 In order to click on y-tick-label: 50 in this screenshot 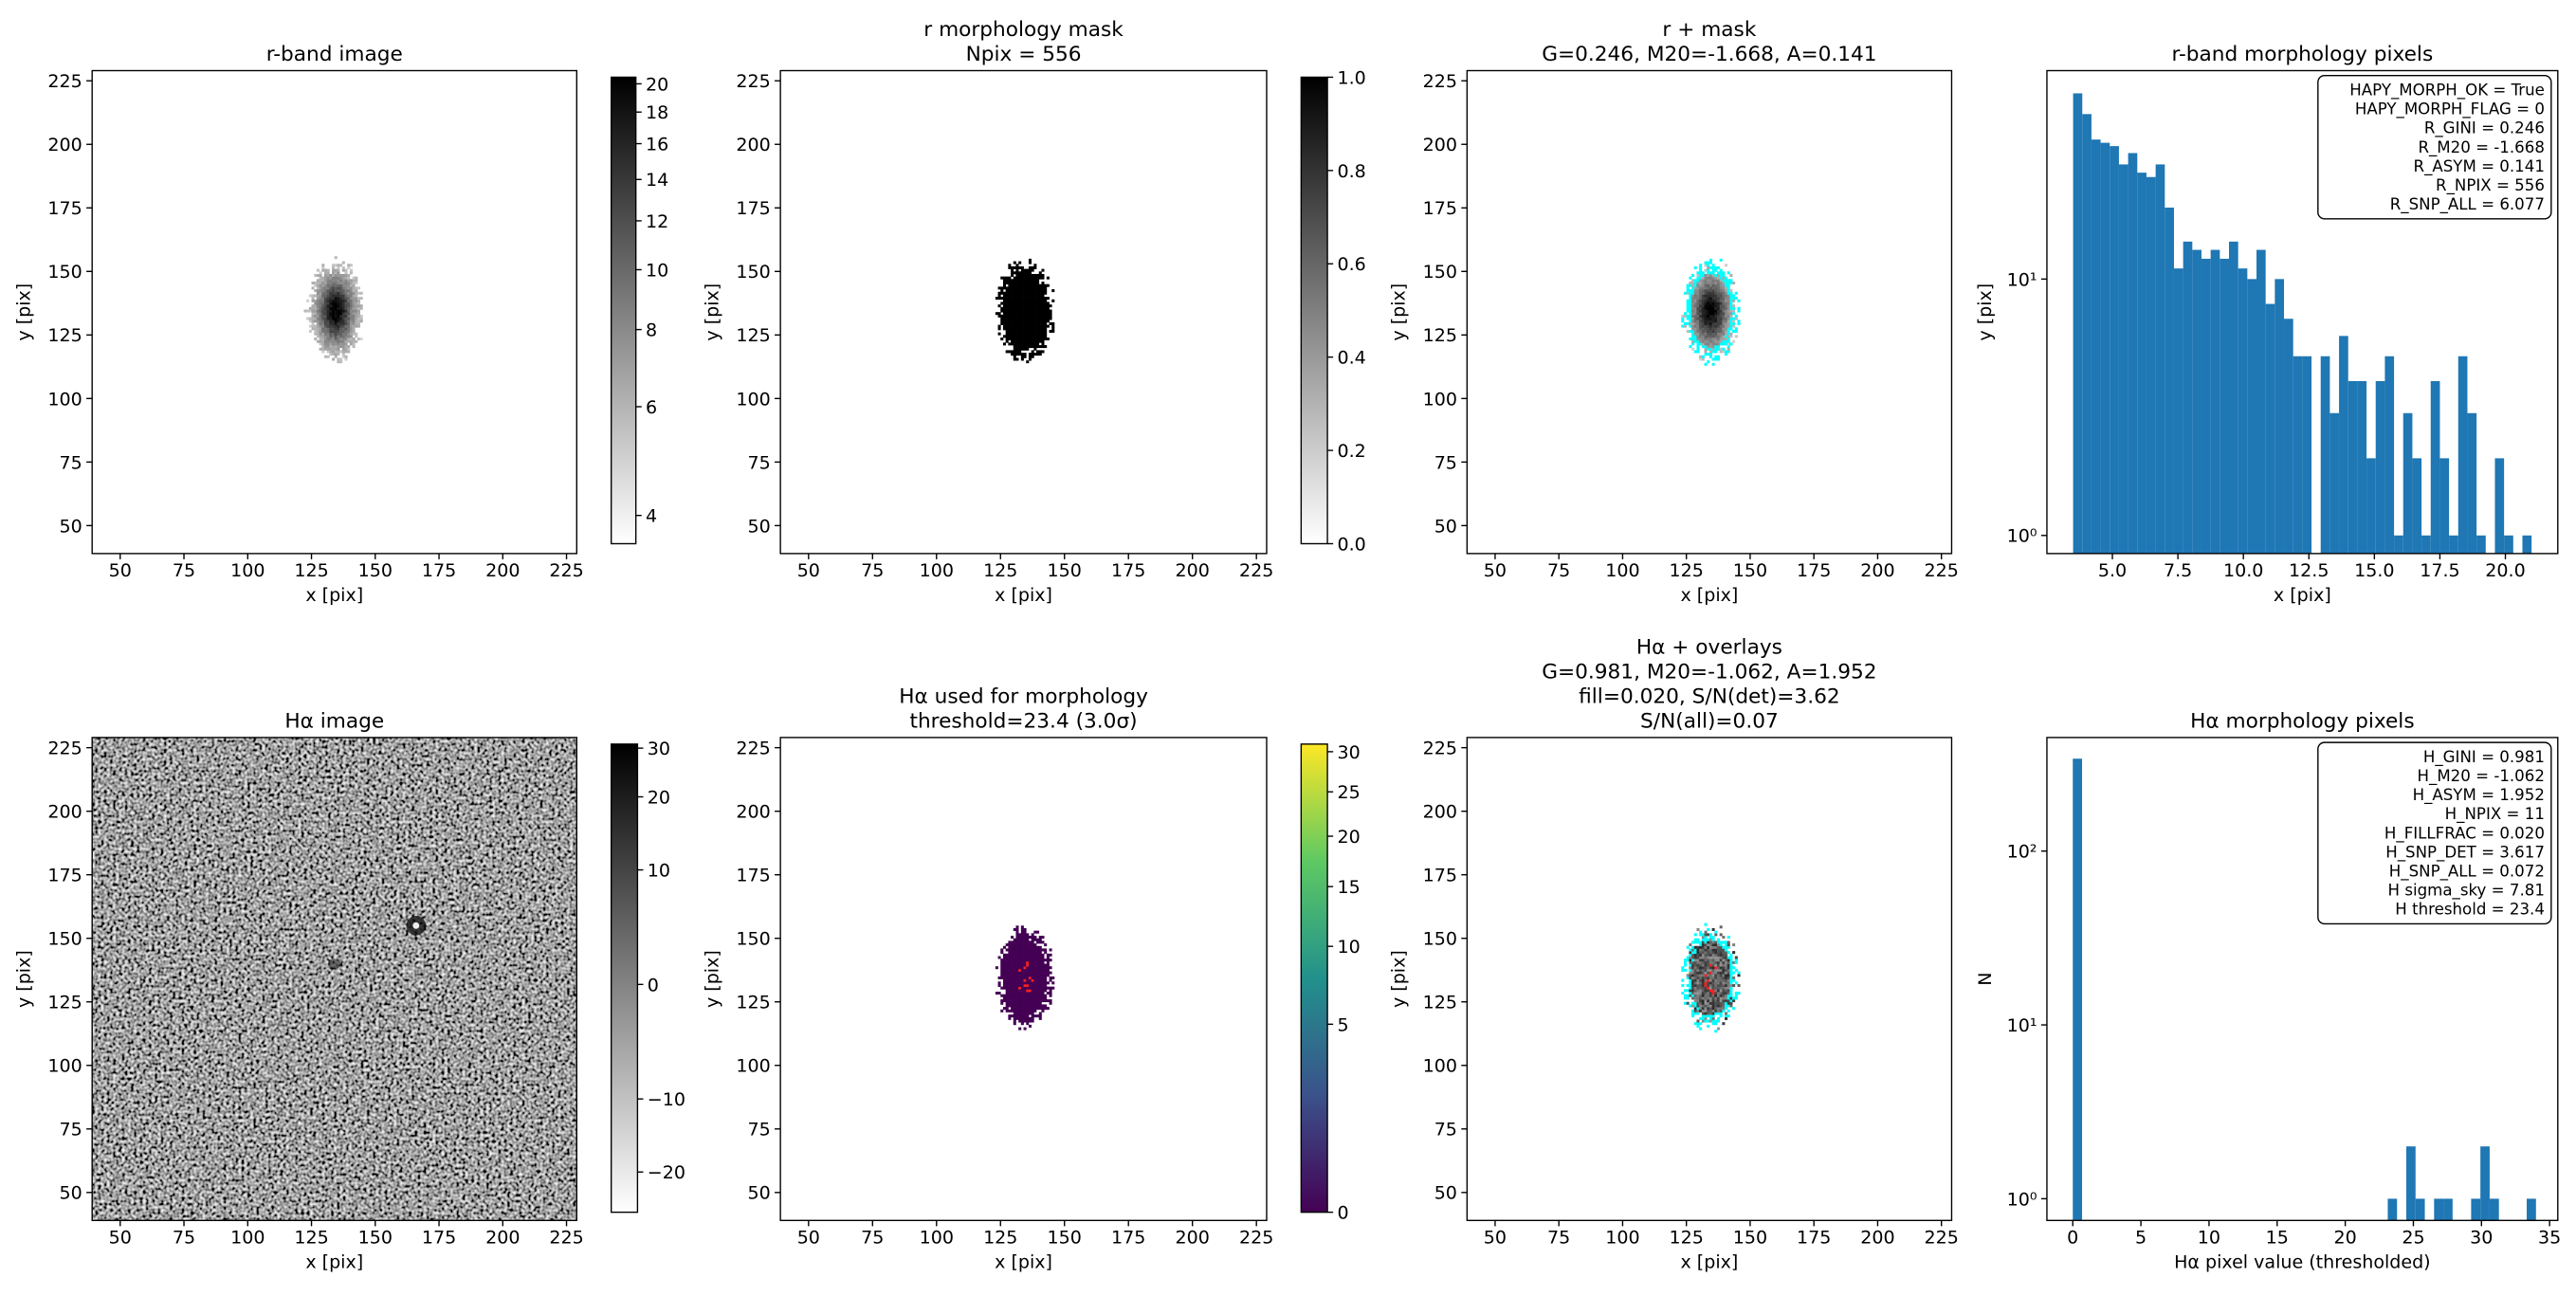, I will do `click(71, 526)`.